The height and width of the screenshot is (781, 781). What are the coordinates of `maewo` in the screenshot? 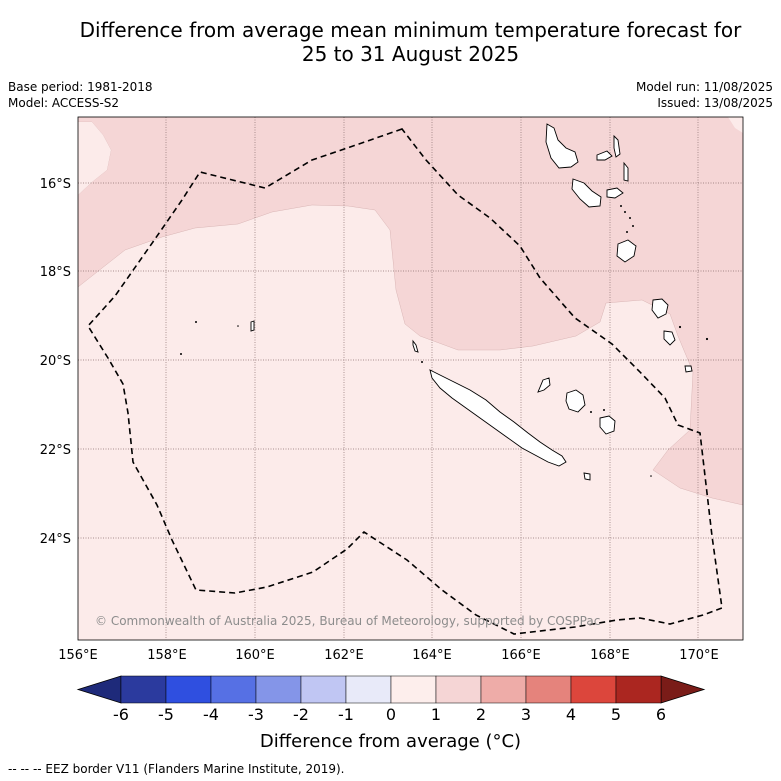 It's located at (617, 146).